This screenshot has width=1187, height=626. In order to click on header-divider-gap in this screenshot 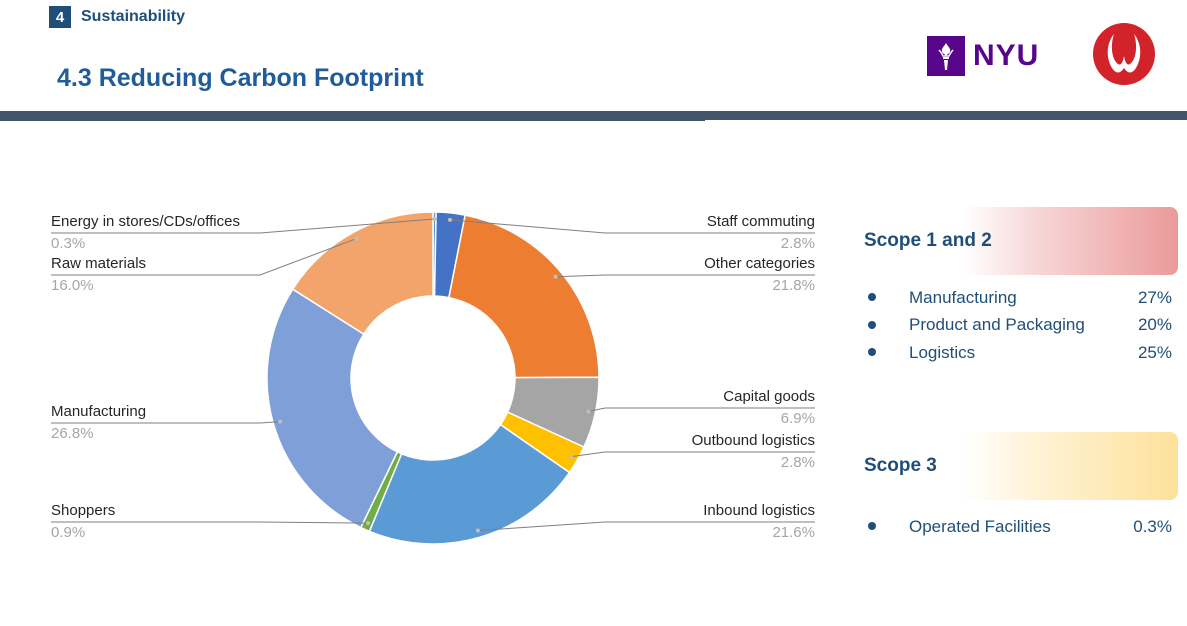, I will do `click(946, 121)`.